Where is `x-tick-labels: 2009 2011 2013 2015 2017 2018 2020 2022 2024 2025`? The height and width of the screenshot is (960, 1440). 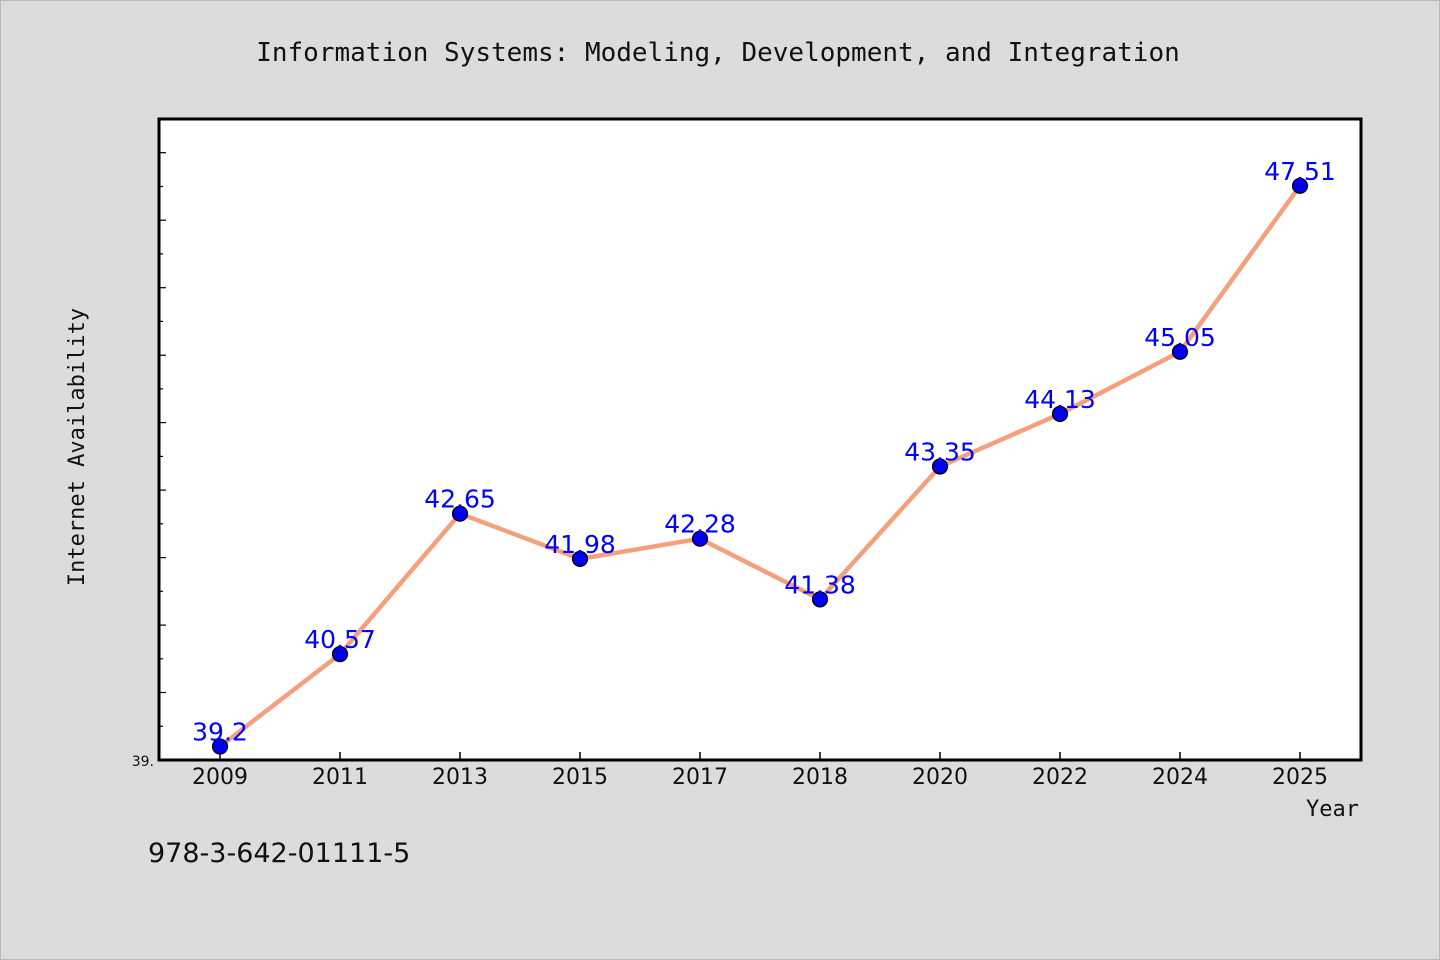
x-tick-labels: 2009 2011 2013 2015 2017 2018 2020 2022 2024 2025 is located at coordinates (760, 777).